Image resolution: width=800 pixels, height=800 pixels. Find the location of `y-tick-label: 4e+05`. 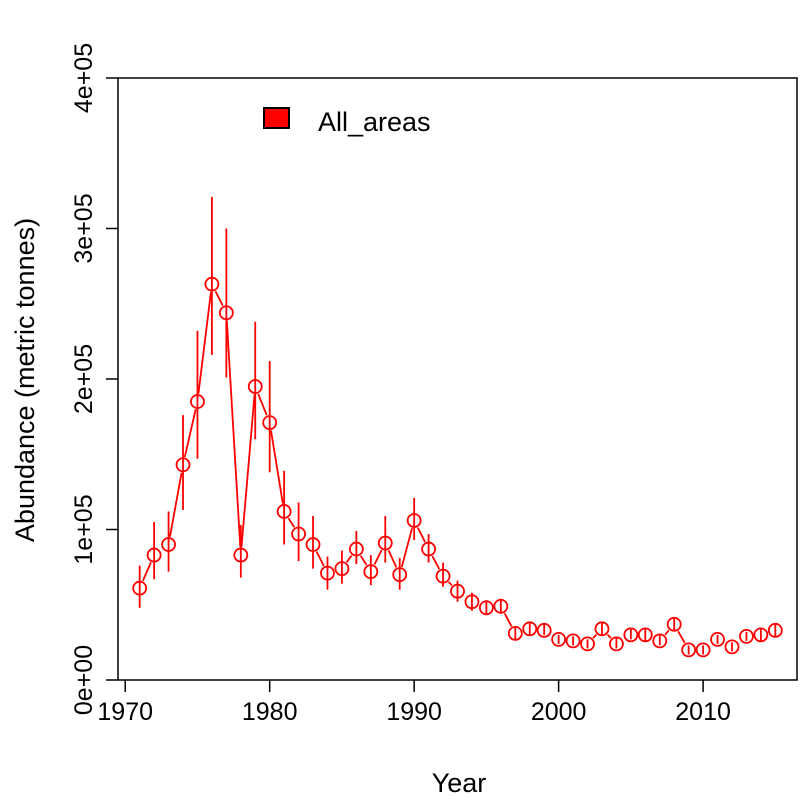

y-tick-label: 4e+05 is located at coordinates (84, 78).